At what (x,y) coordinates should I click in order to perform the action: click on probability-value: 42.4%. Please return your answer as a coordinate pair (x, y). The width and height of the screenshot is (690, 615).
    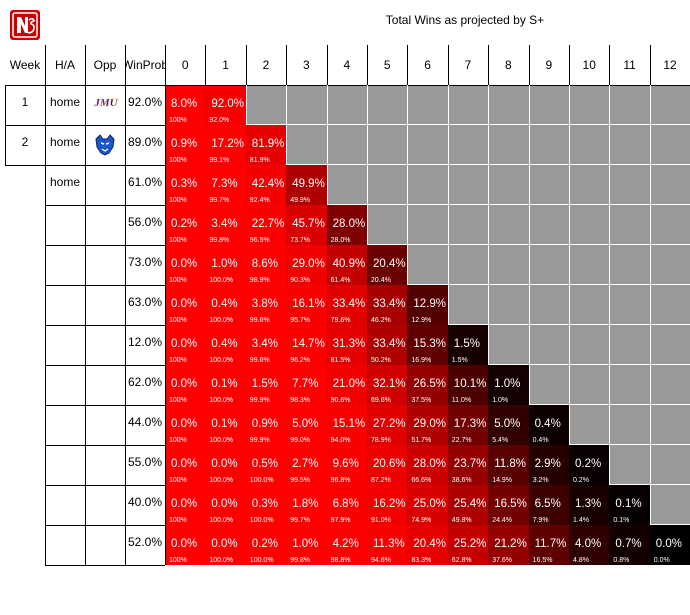
    Looking at the image, I should click on (268, 184).